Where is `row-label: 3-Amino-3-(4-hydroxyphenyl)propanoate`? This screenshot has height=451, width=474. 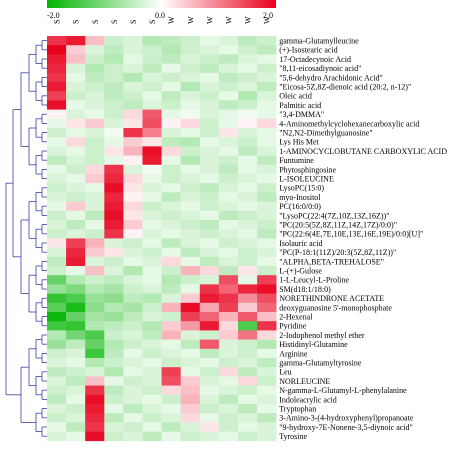
row-label: 3-Amino-3-(4-hydroxyphenyl)propanoate is located at coordinates (346, 418).